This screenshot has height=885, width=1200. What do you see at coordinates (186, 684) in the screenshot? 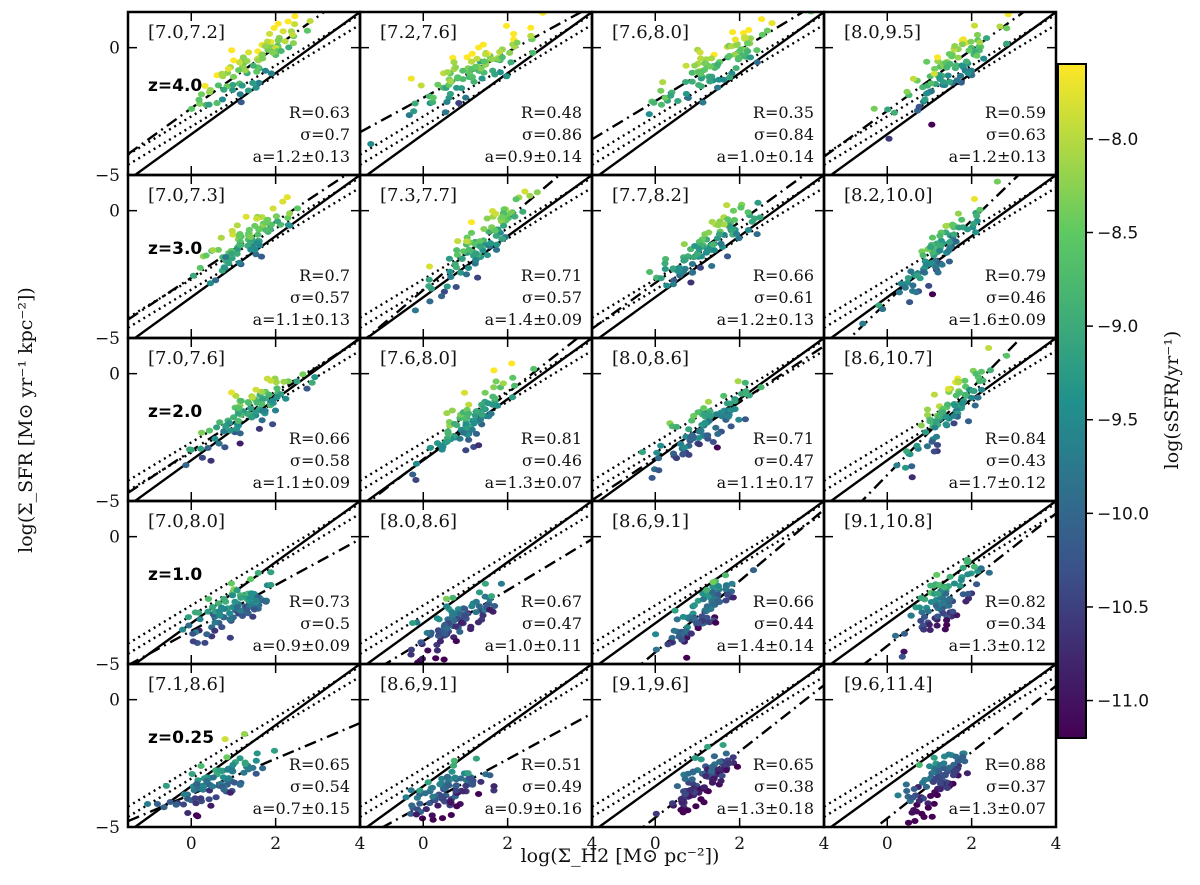
I see `mass-bin-label: [7.1,8.6]` at bounding box center [186, 684].